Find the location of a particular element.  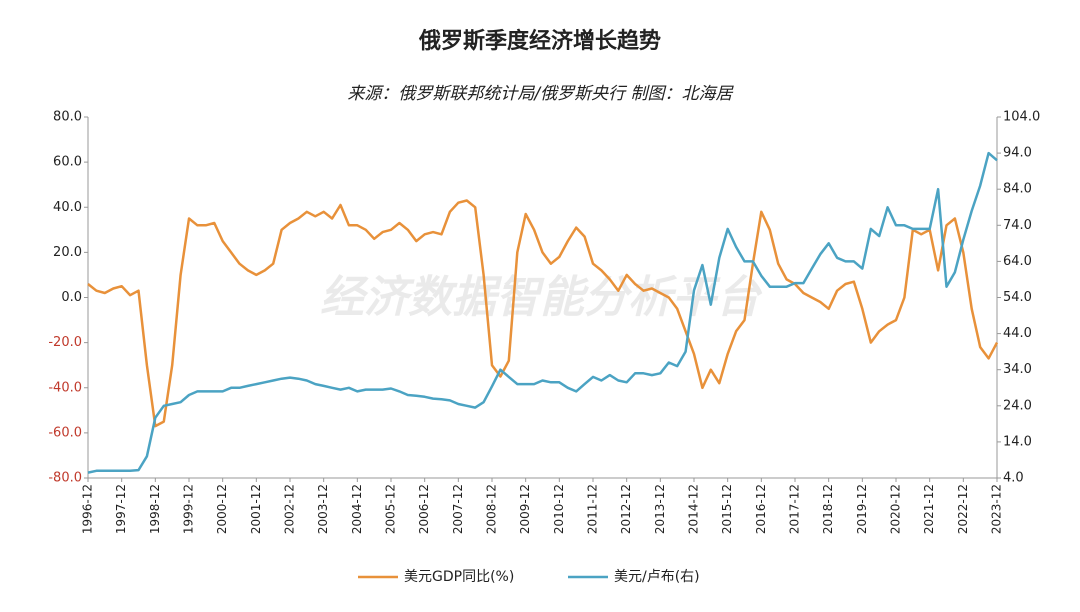

x-tick-label: 2020-12 is located at coordinates (896, 509).